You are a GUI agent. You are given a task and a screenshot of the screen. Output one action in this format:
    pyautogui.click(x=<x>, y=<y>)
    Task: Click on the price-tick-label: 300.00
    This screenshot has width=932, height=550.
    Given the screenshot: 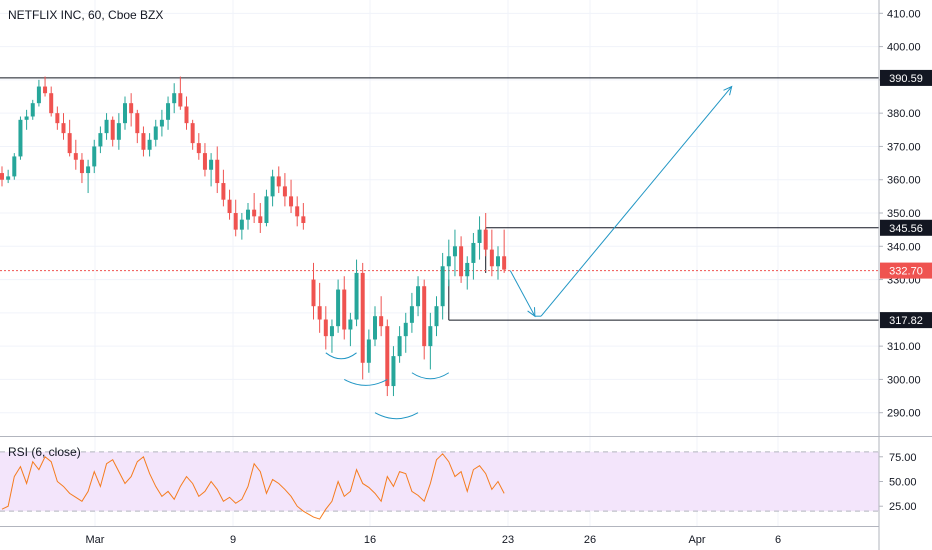 What is the action you would take?
    pyautogui.click(x=904, y=380)
    